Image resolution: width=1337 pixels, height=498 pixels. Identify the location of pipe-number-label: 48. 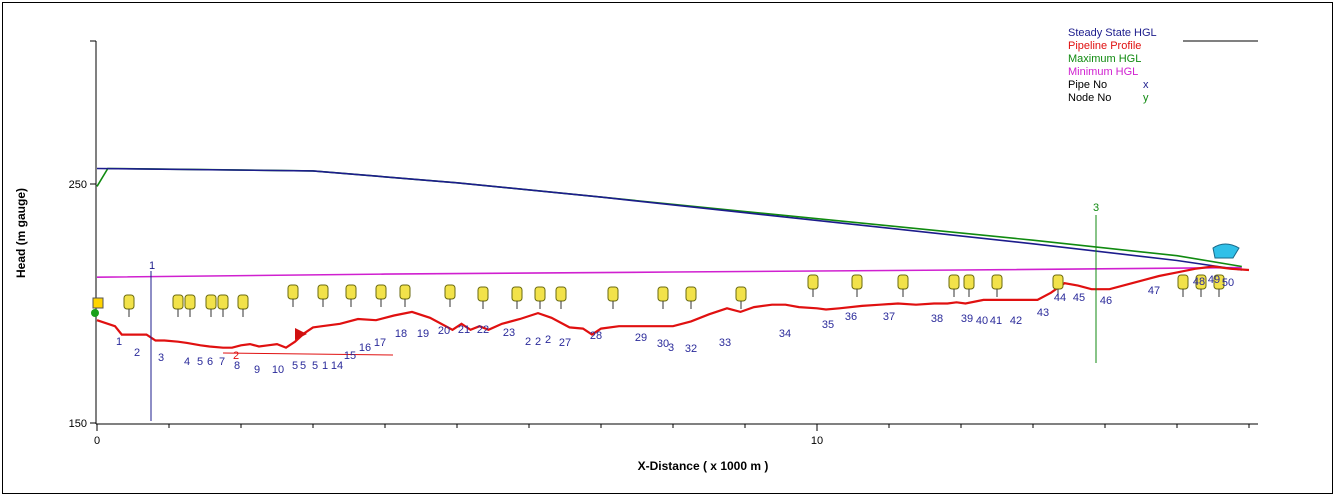
(1199, 282).